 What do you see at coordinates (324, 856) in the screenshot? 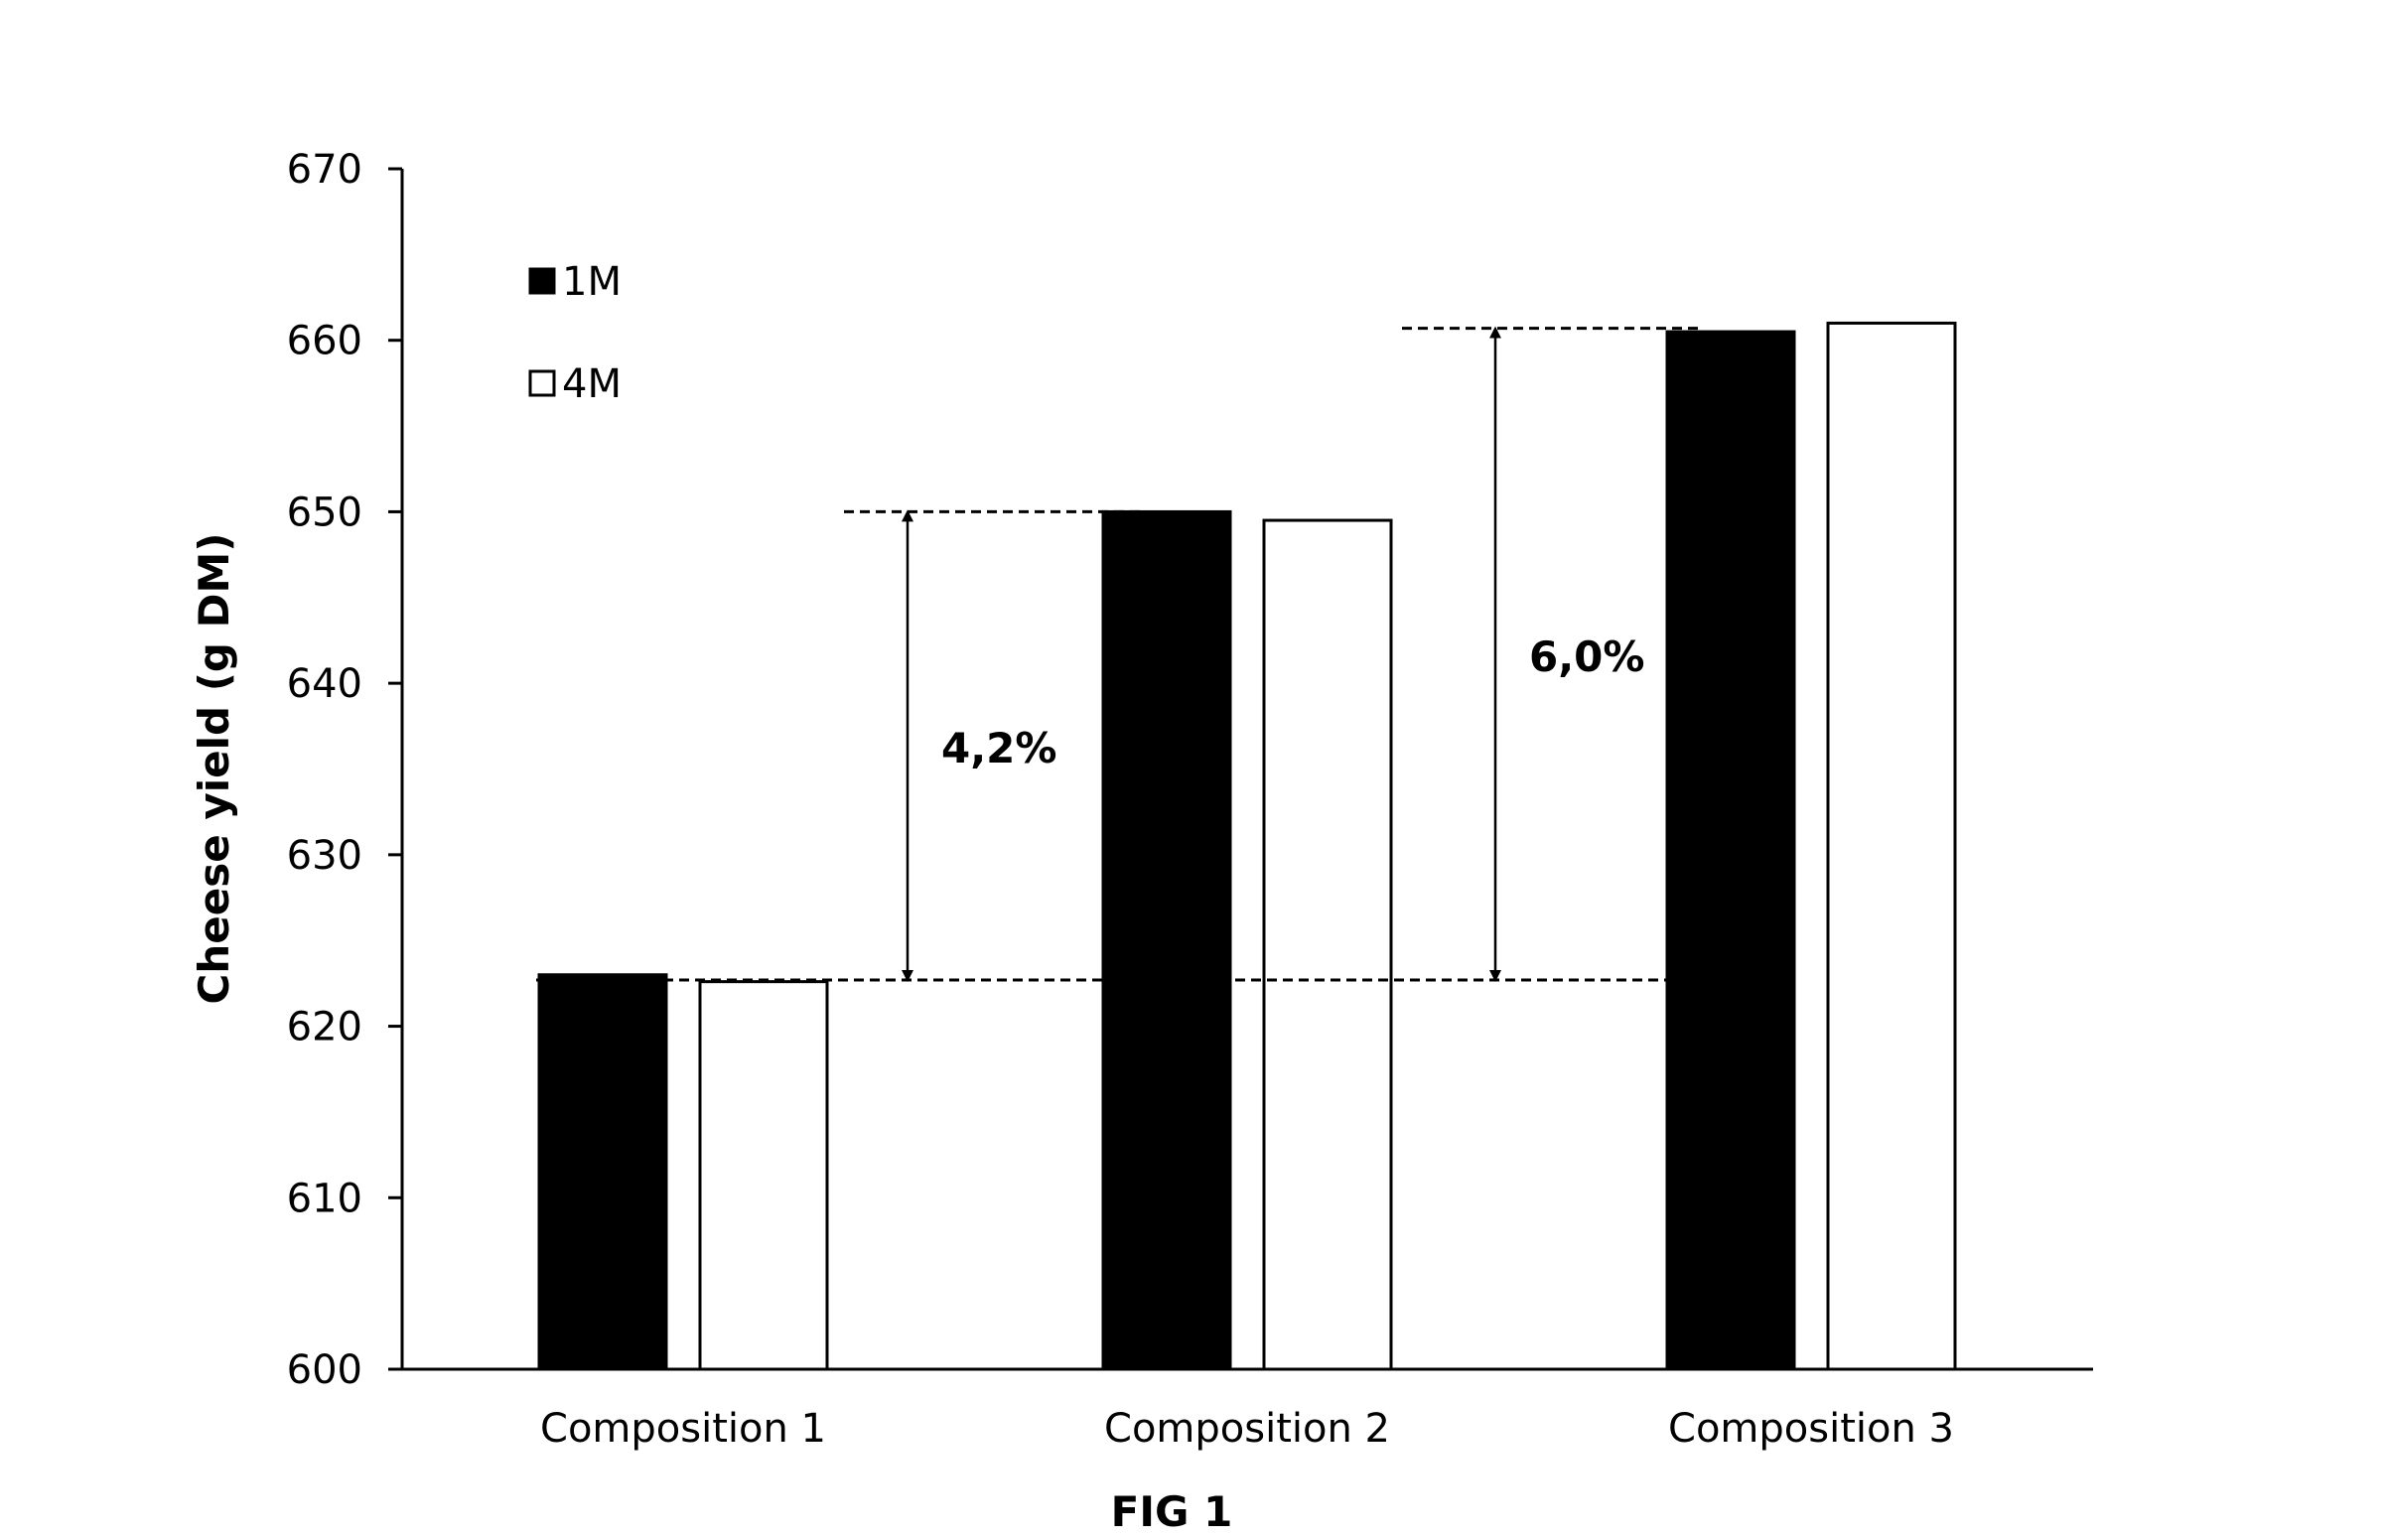
I see `y-tick-label: 630` at bounding box center [324, 856].